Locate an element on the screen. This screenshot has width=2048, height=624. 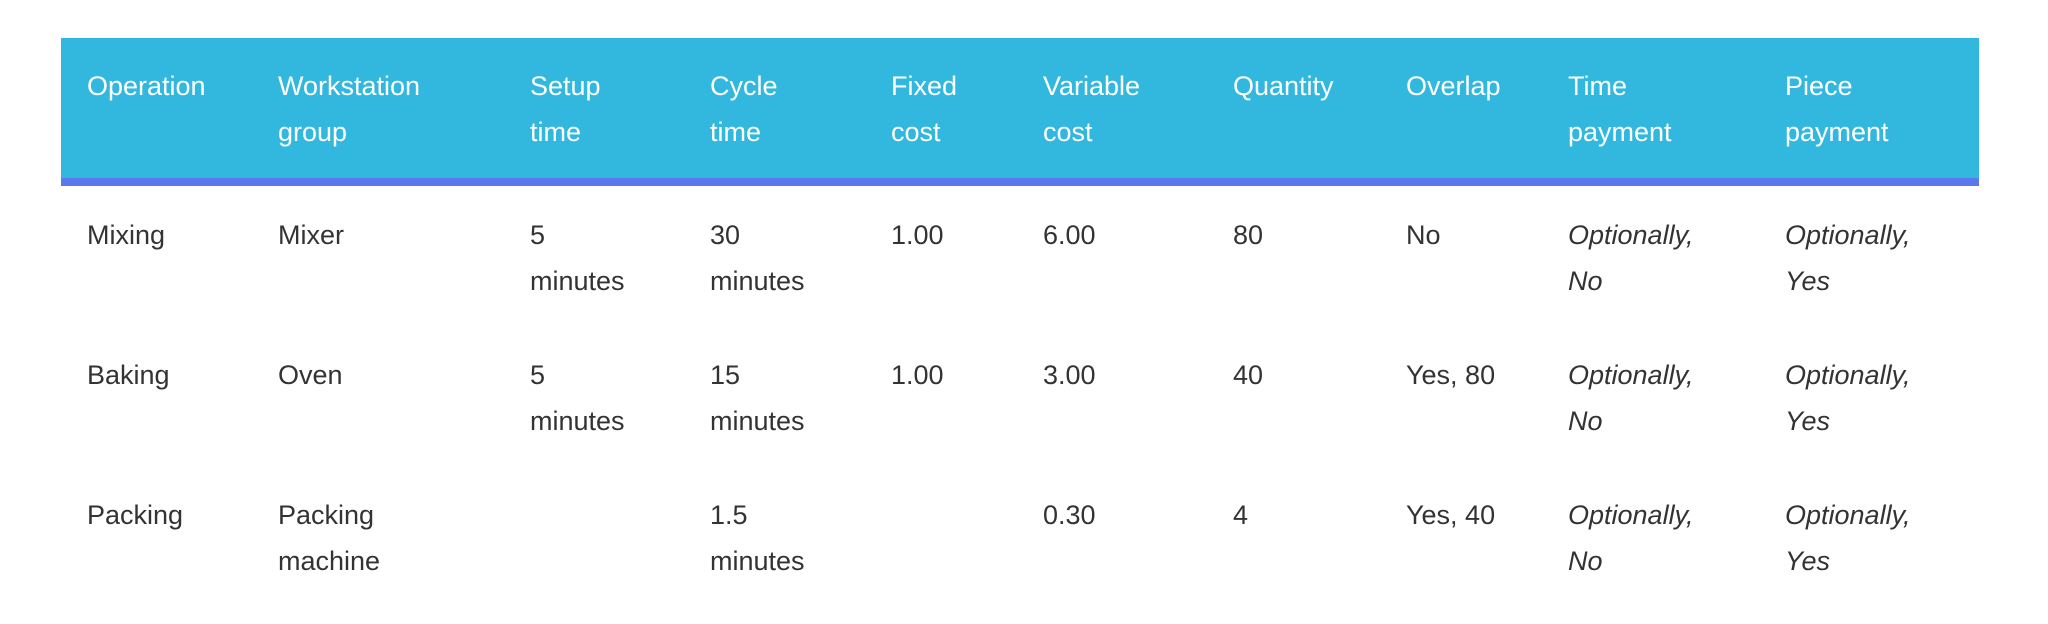
column-header-label: Setup time is located at coordinates (565, 109).